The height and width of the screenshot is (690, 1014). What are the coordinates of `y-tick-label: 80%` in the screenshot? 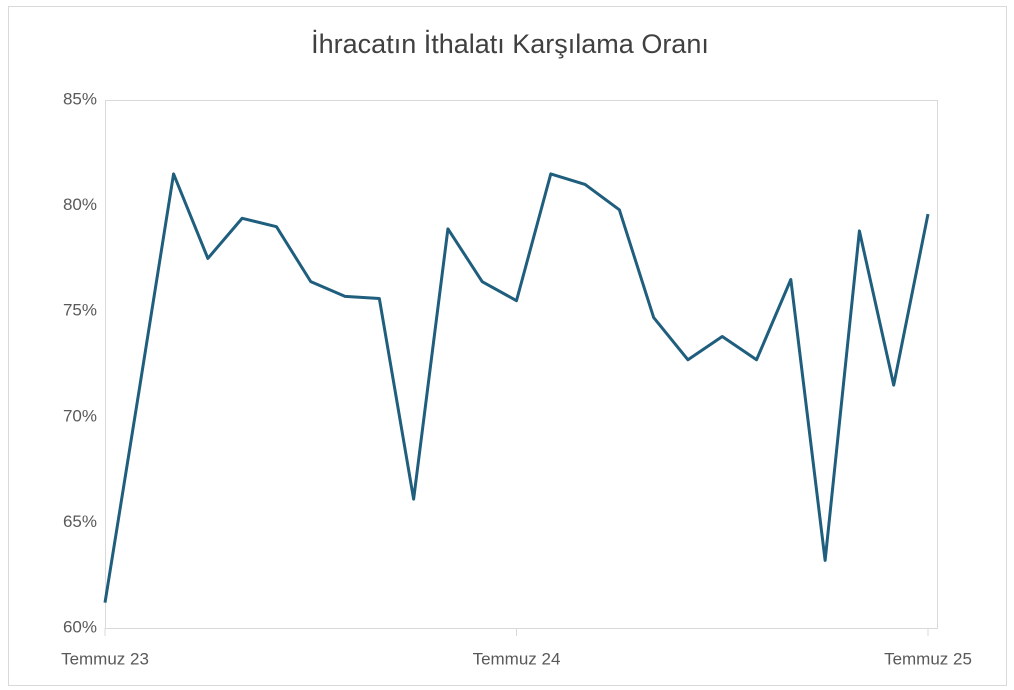 It's located at (80, 204).